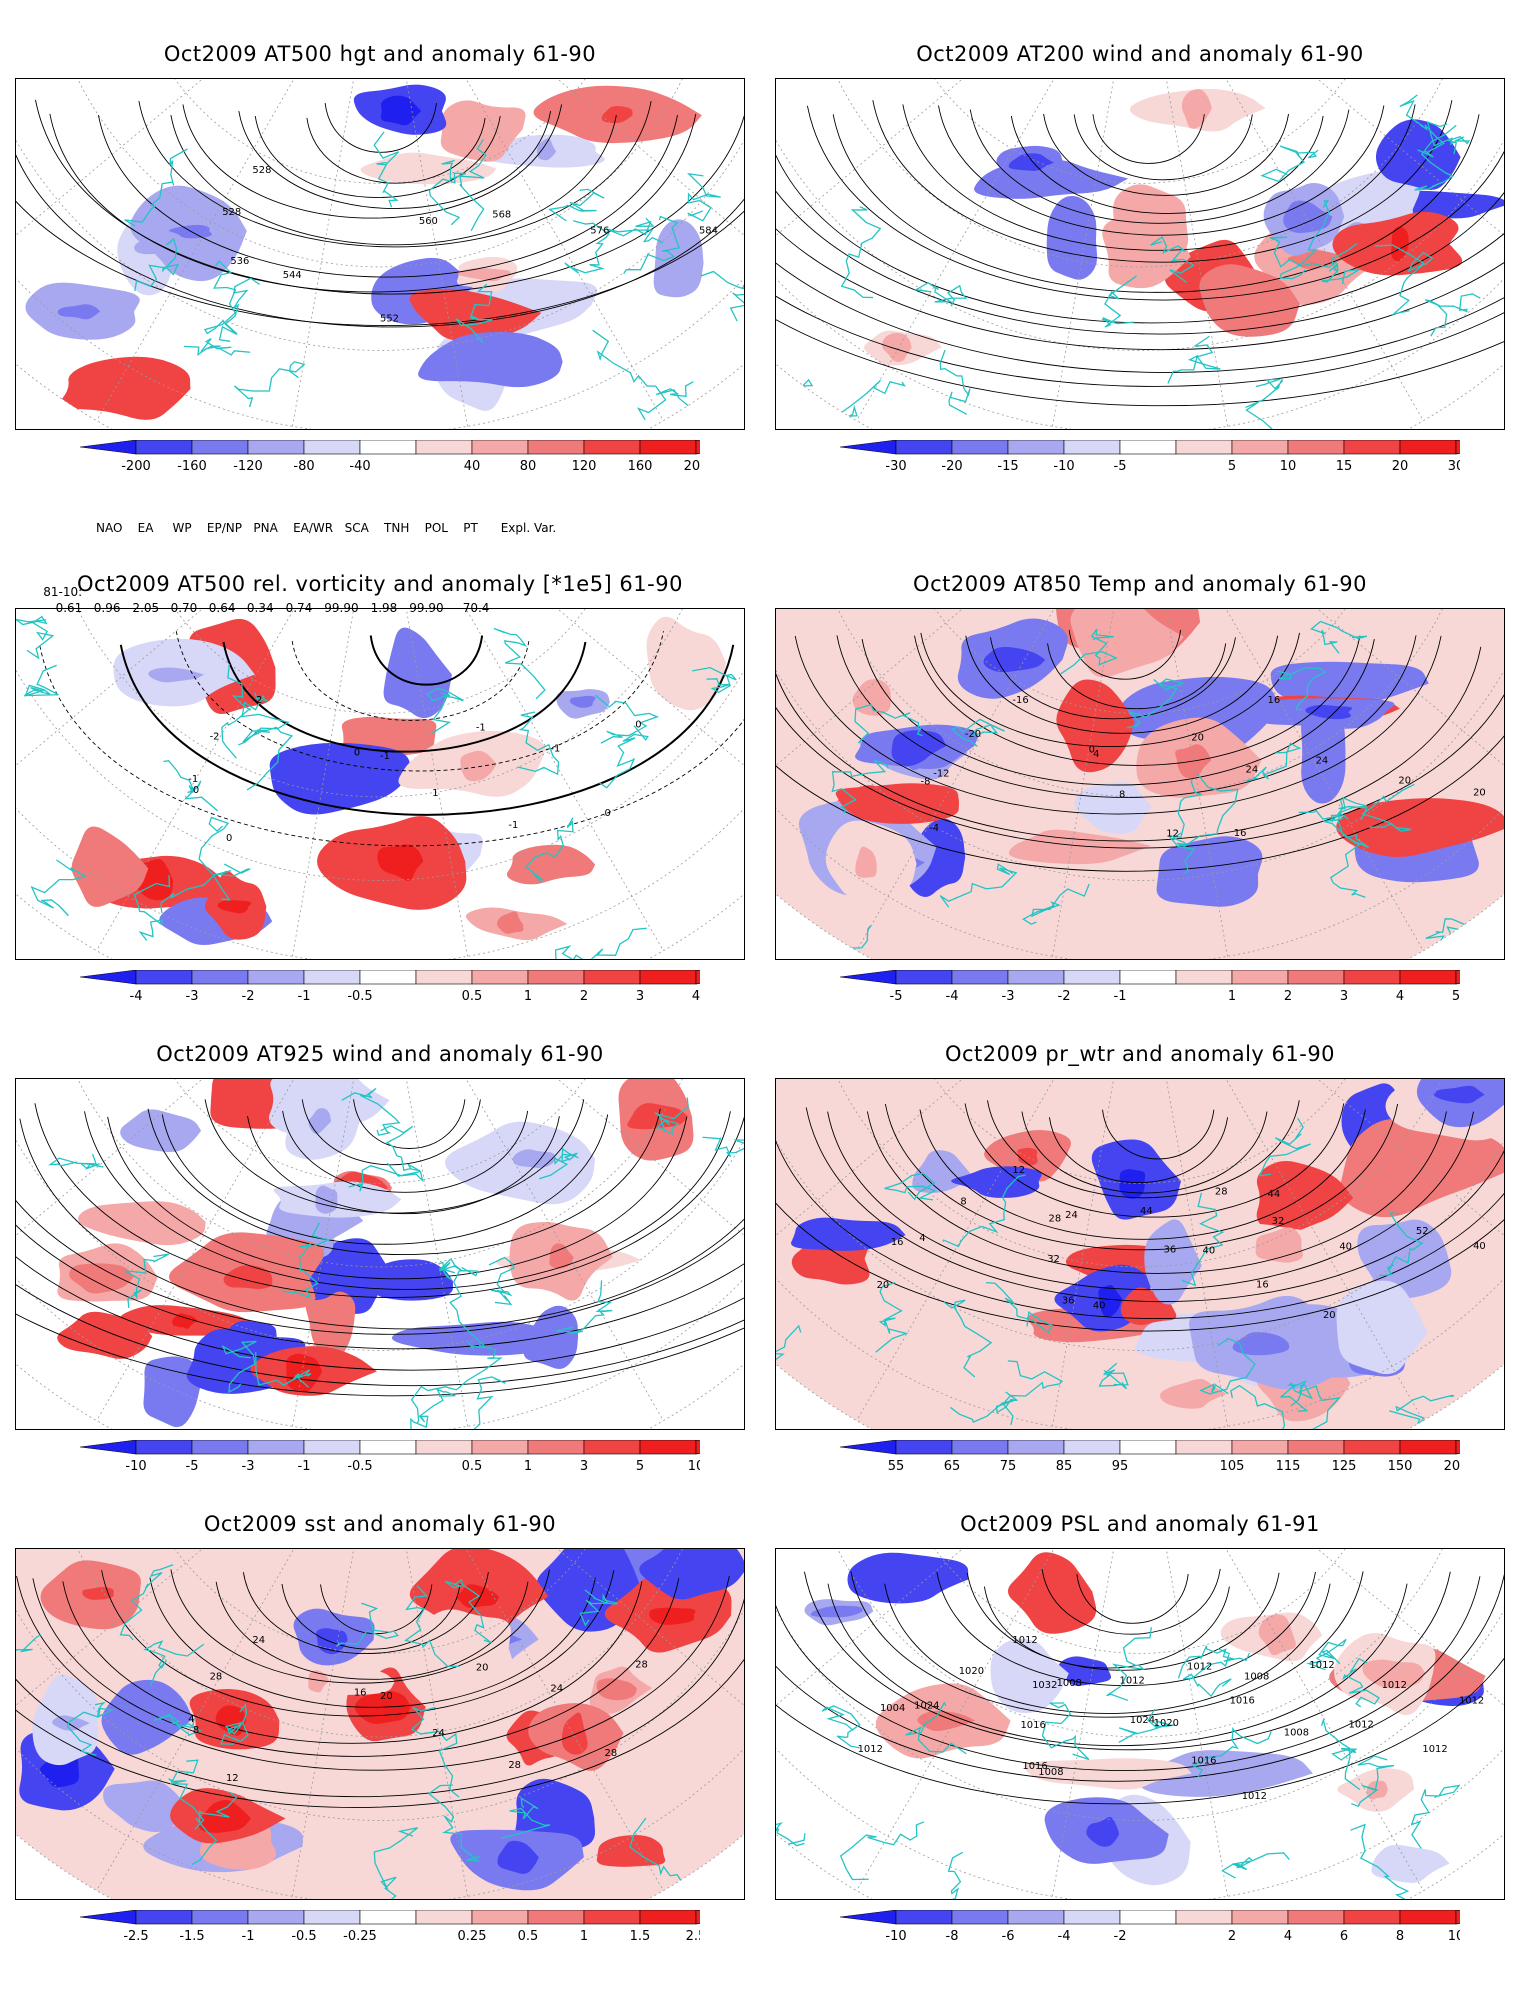 The image size is (1520, 2000). What do you see at coordinates (1008, 1466) in the screenshot?
I see `colorbar-tick-label: 75` at bounding box center [1008, 1466].